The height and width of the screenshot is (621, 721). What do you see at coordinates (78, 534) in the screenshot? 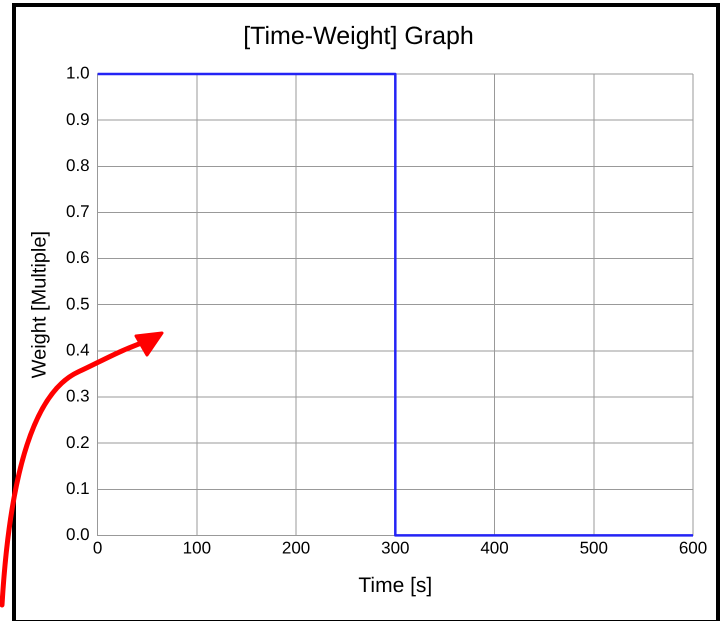
I see `y-tick-label: 0.0` at bounding box center [78, 534].